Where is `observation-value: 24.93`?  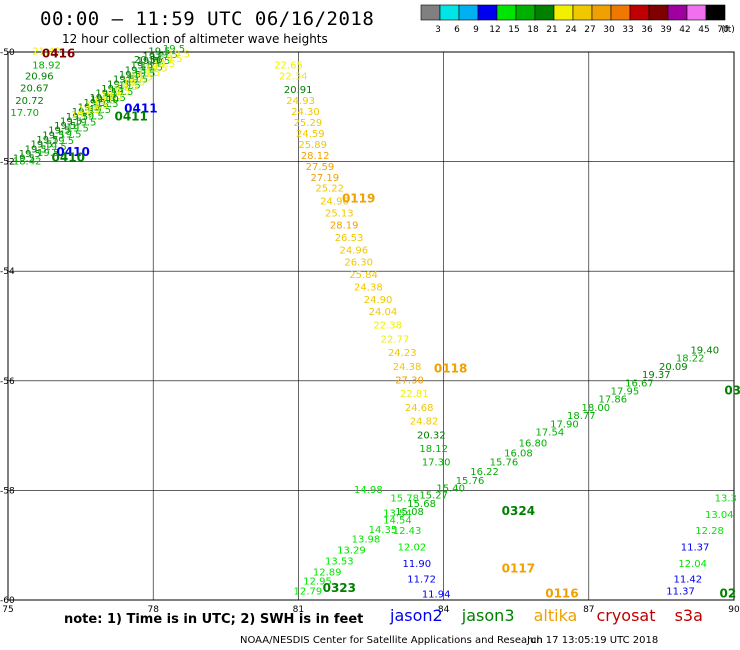
observation-value: 24.93 is located at coordinates (300, 101).